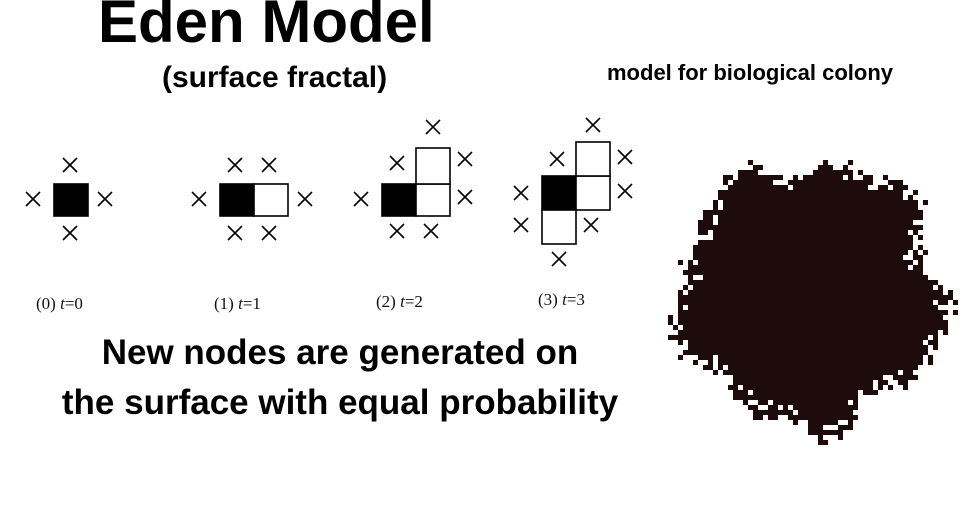 This screenshot has width=973, height=515. I want to click on eden-stage-2-diagram, so click(413, 179).